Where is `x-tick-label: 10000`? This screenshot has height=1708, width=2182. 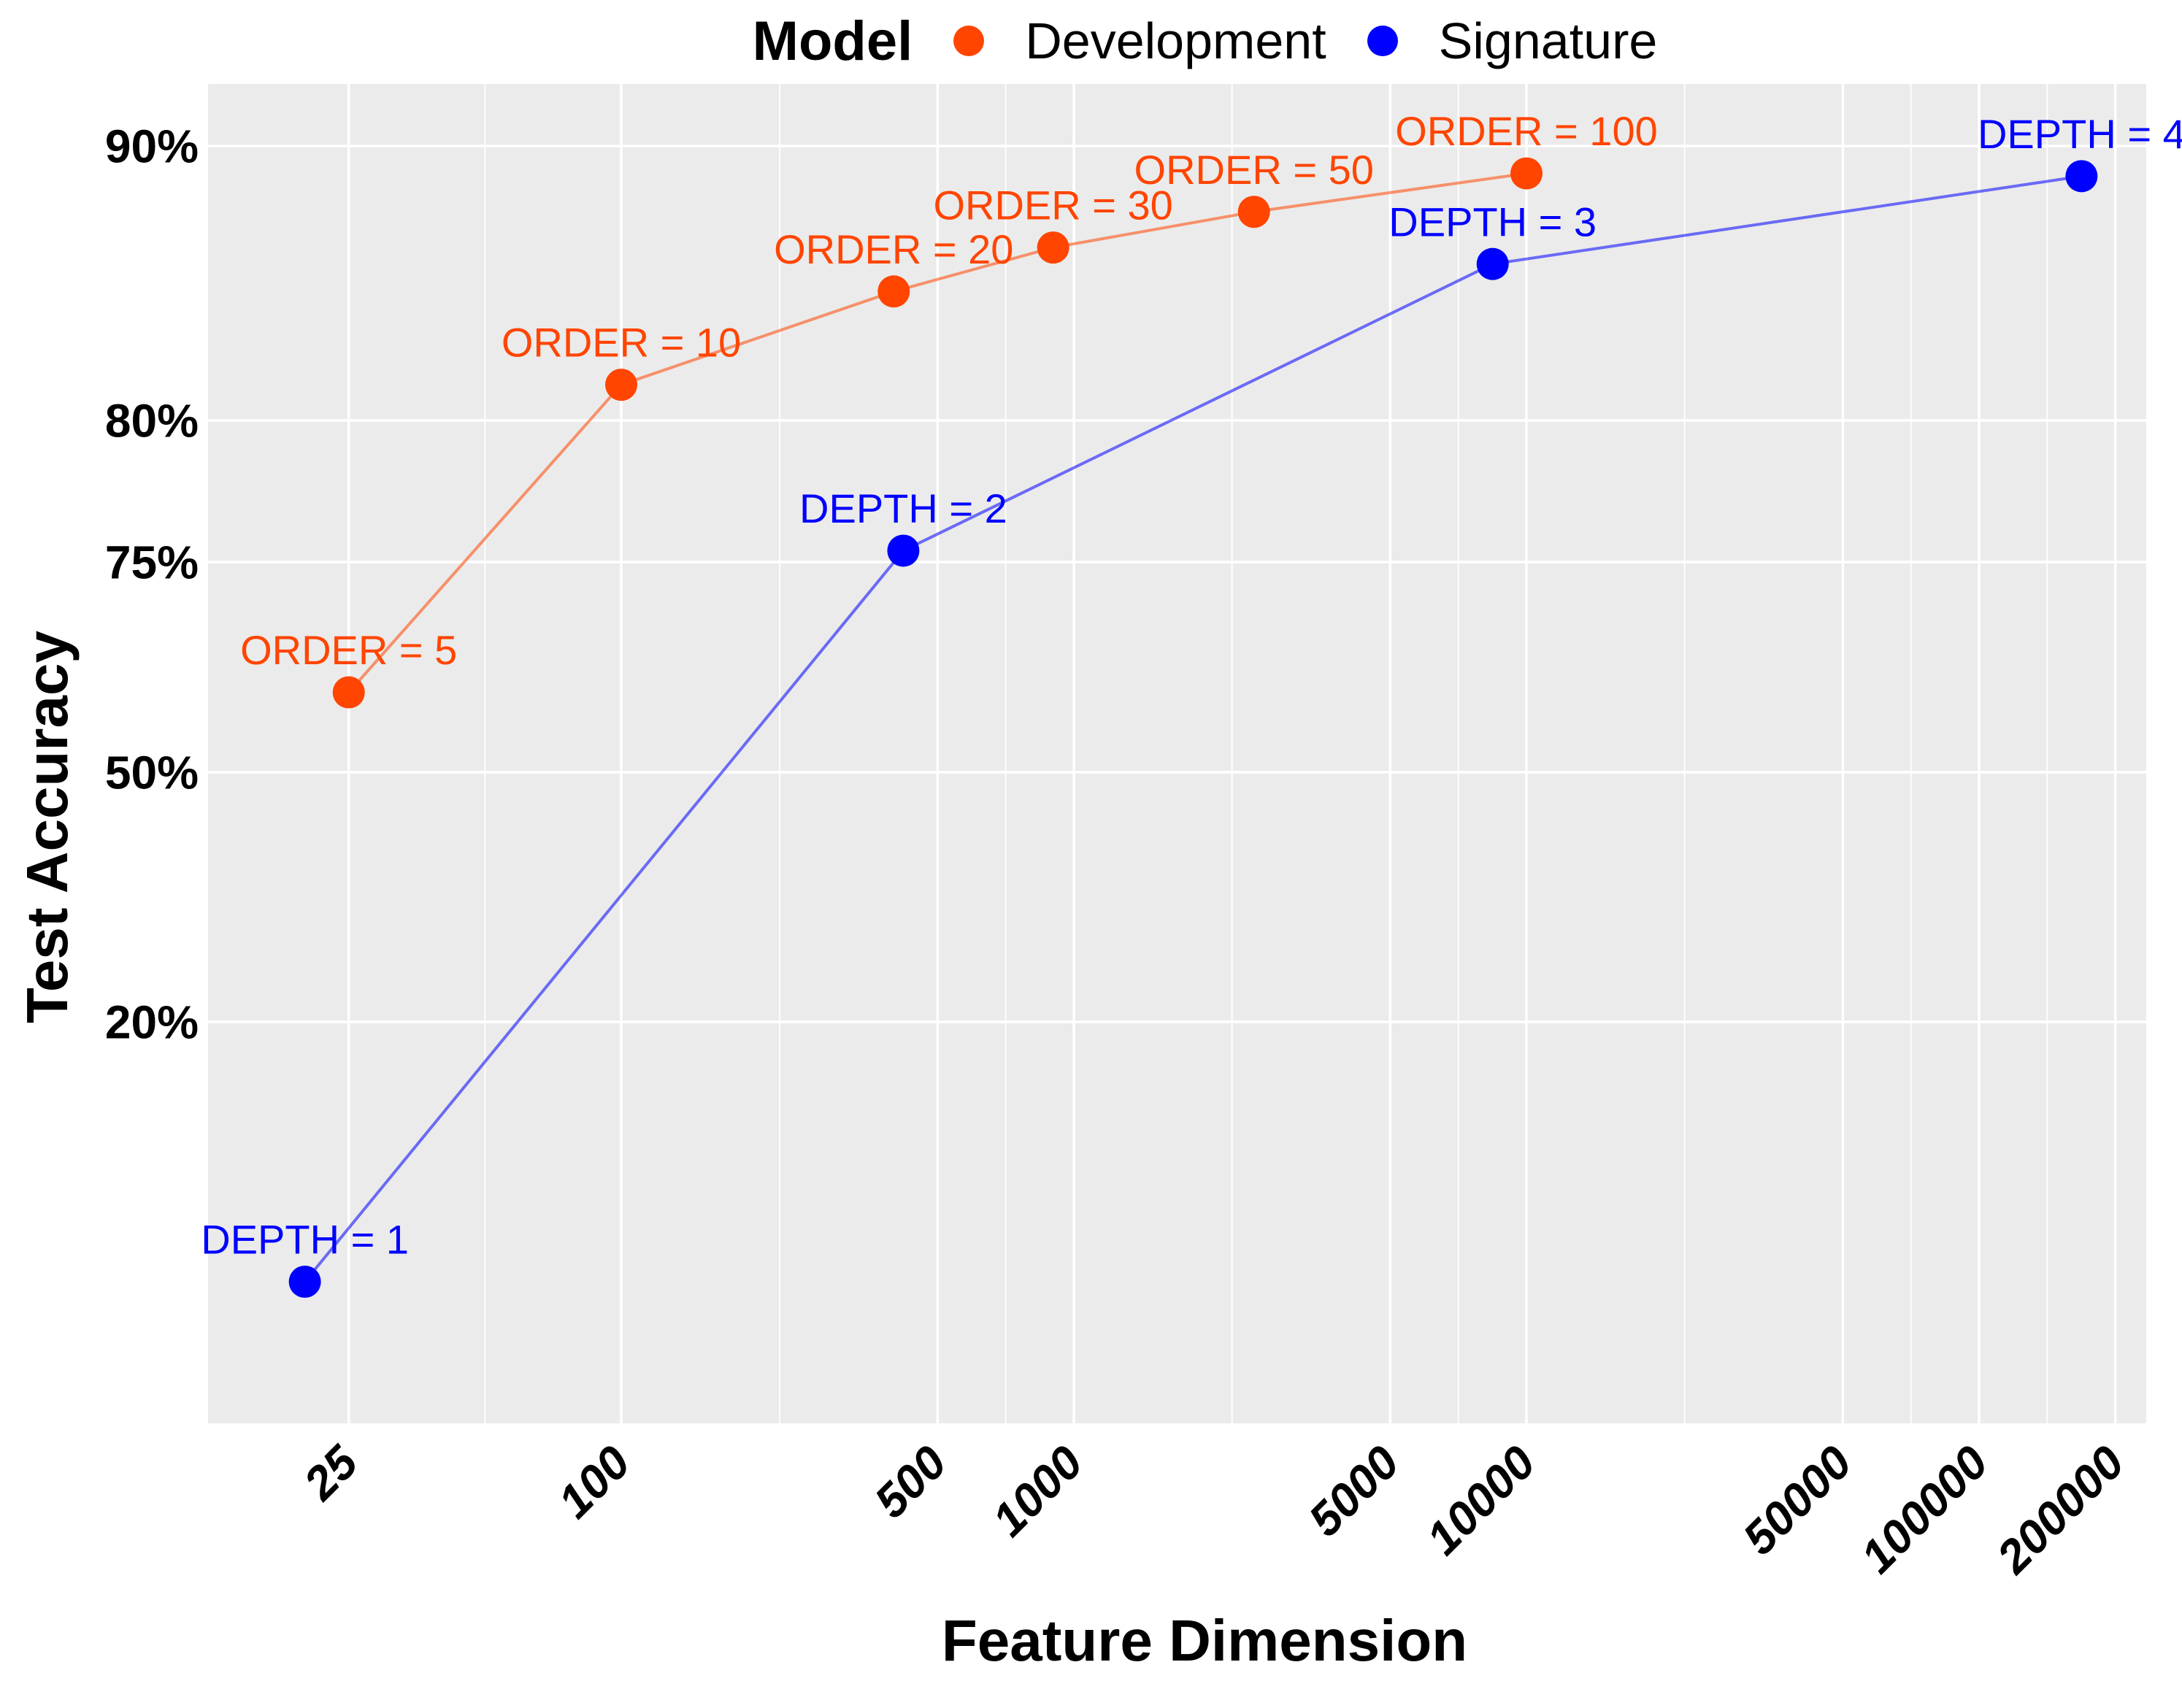 x-tick-label: 10000 is located at coordinates (1480, 1500).